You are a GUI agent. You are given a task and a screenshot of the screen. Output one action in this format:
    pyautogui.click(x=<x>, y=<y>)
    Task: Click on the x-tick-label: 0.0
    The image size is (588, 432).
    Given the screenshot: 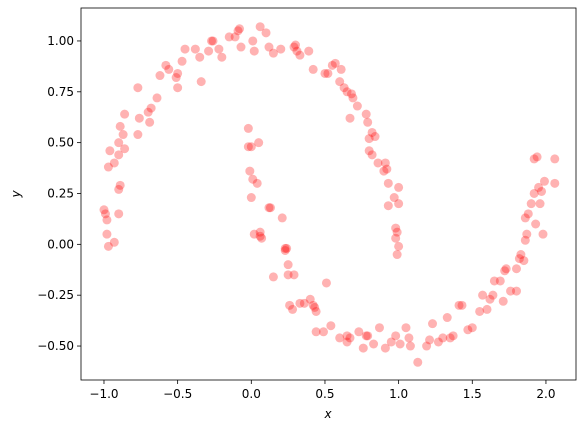 What is the action you would take?
    pyautogui.click(x=251, y=394)
    